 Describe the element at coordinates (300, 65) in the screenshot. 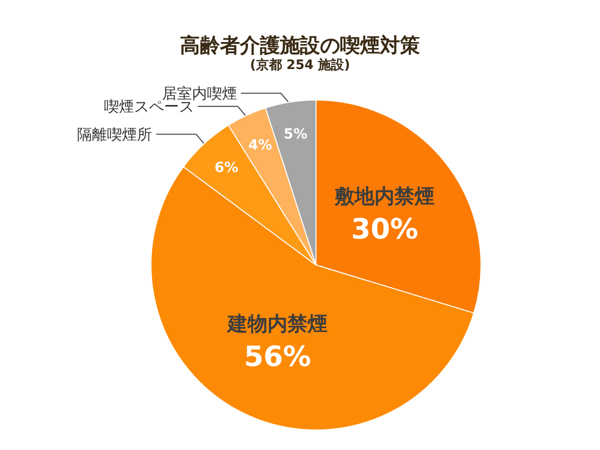

I see `chart-subtitle: (京都 254 施設)` at that location.